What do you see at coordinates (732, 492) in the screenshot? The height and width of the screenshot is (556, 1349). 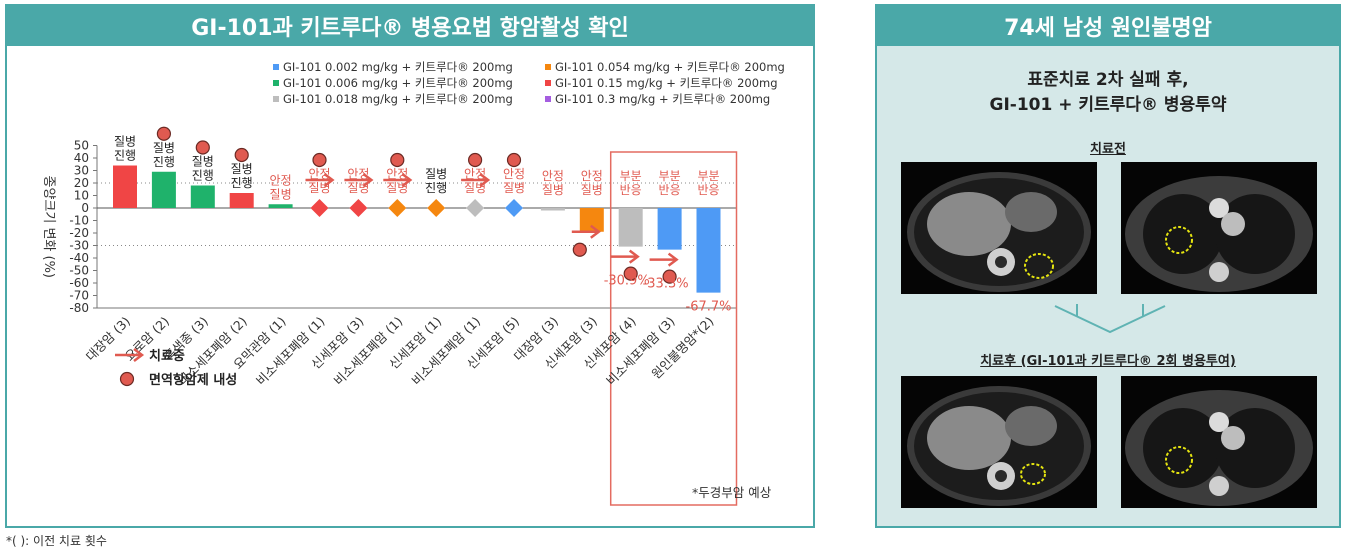 I see `chart-note: *두경부암 예상` at bounding box center [732, 492].